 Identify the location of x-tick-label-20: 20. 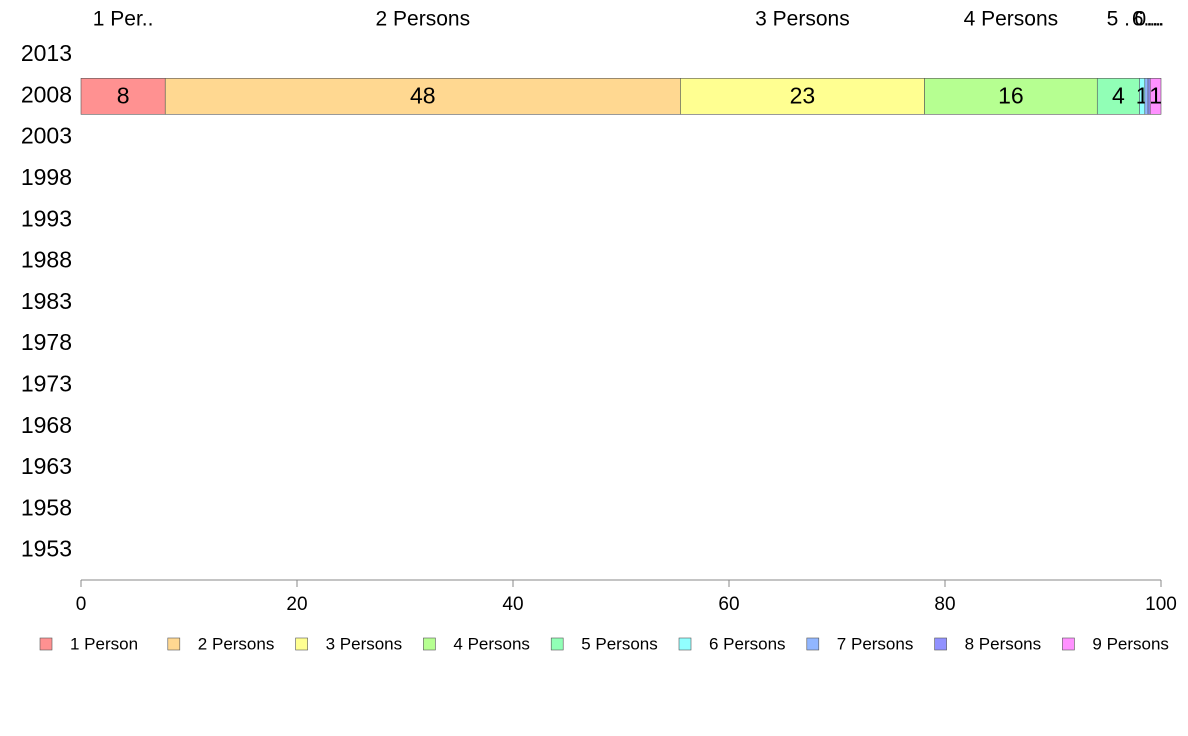
(296, 604).